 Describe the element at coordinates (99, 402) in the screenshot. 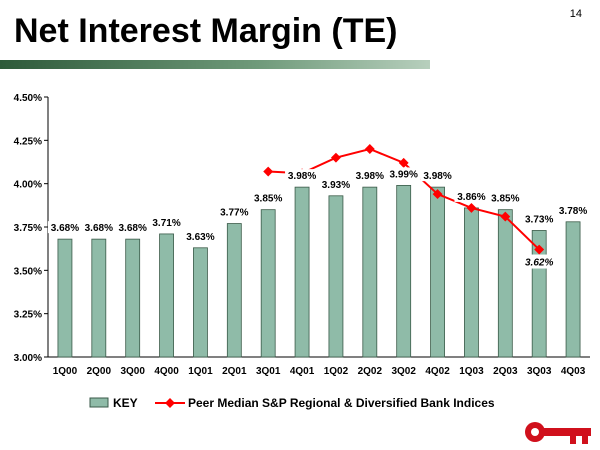

I see `legend-key-swatch` at that location.